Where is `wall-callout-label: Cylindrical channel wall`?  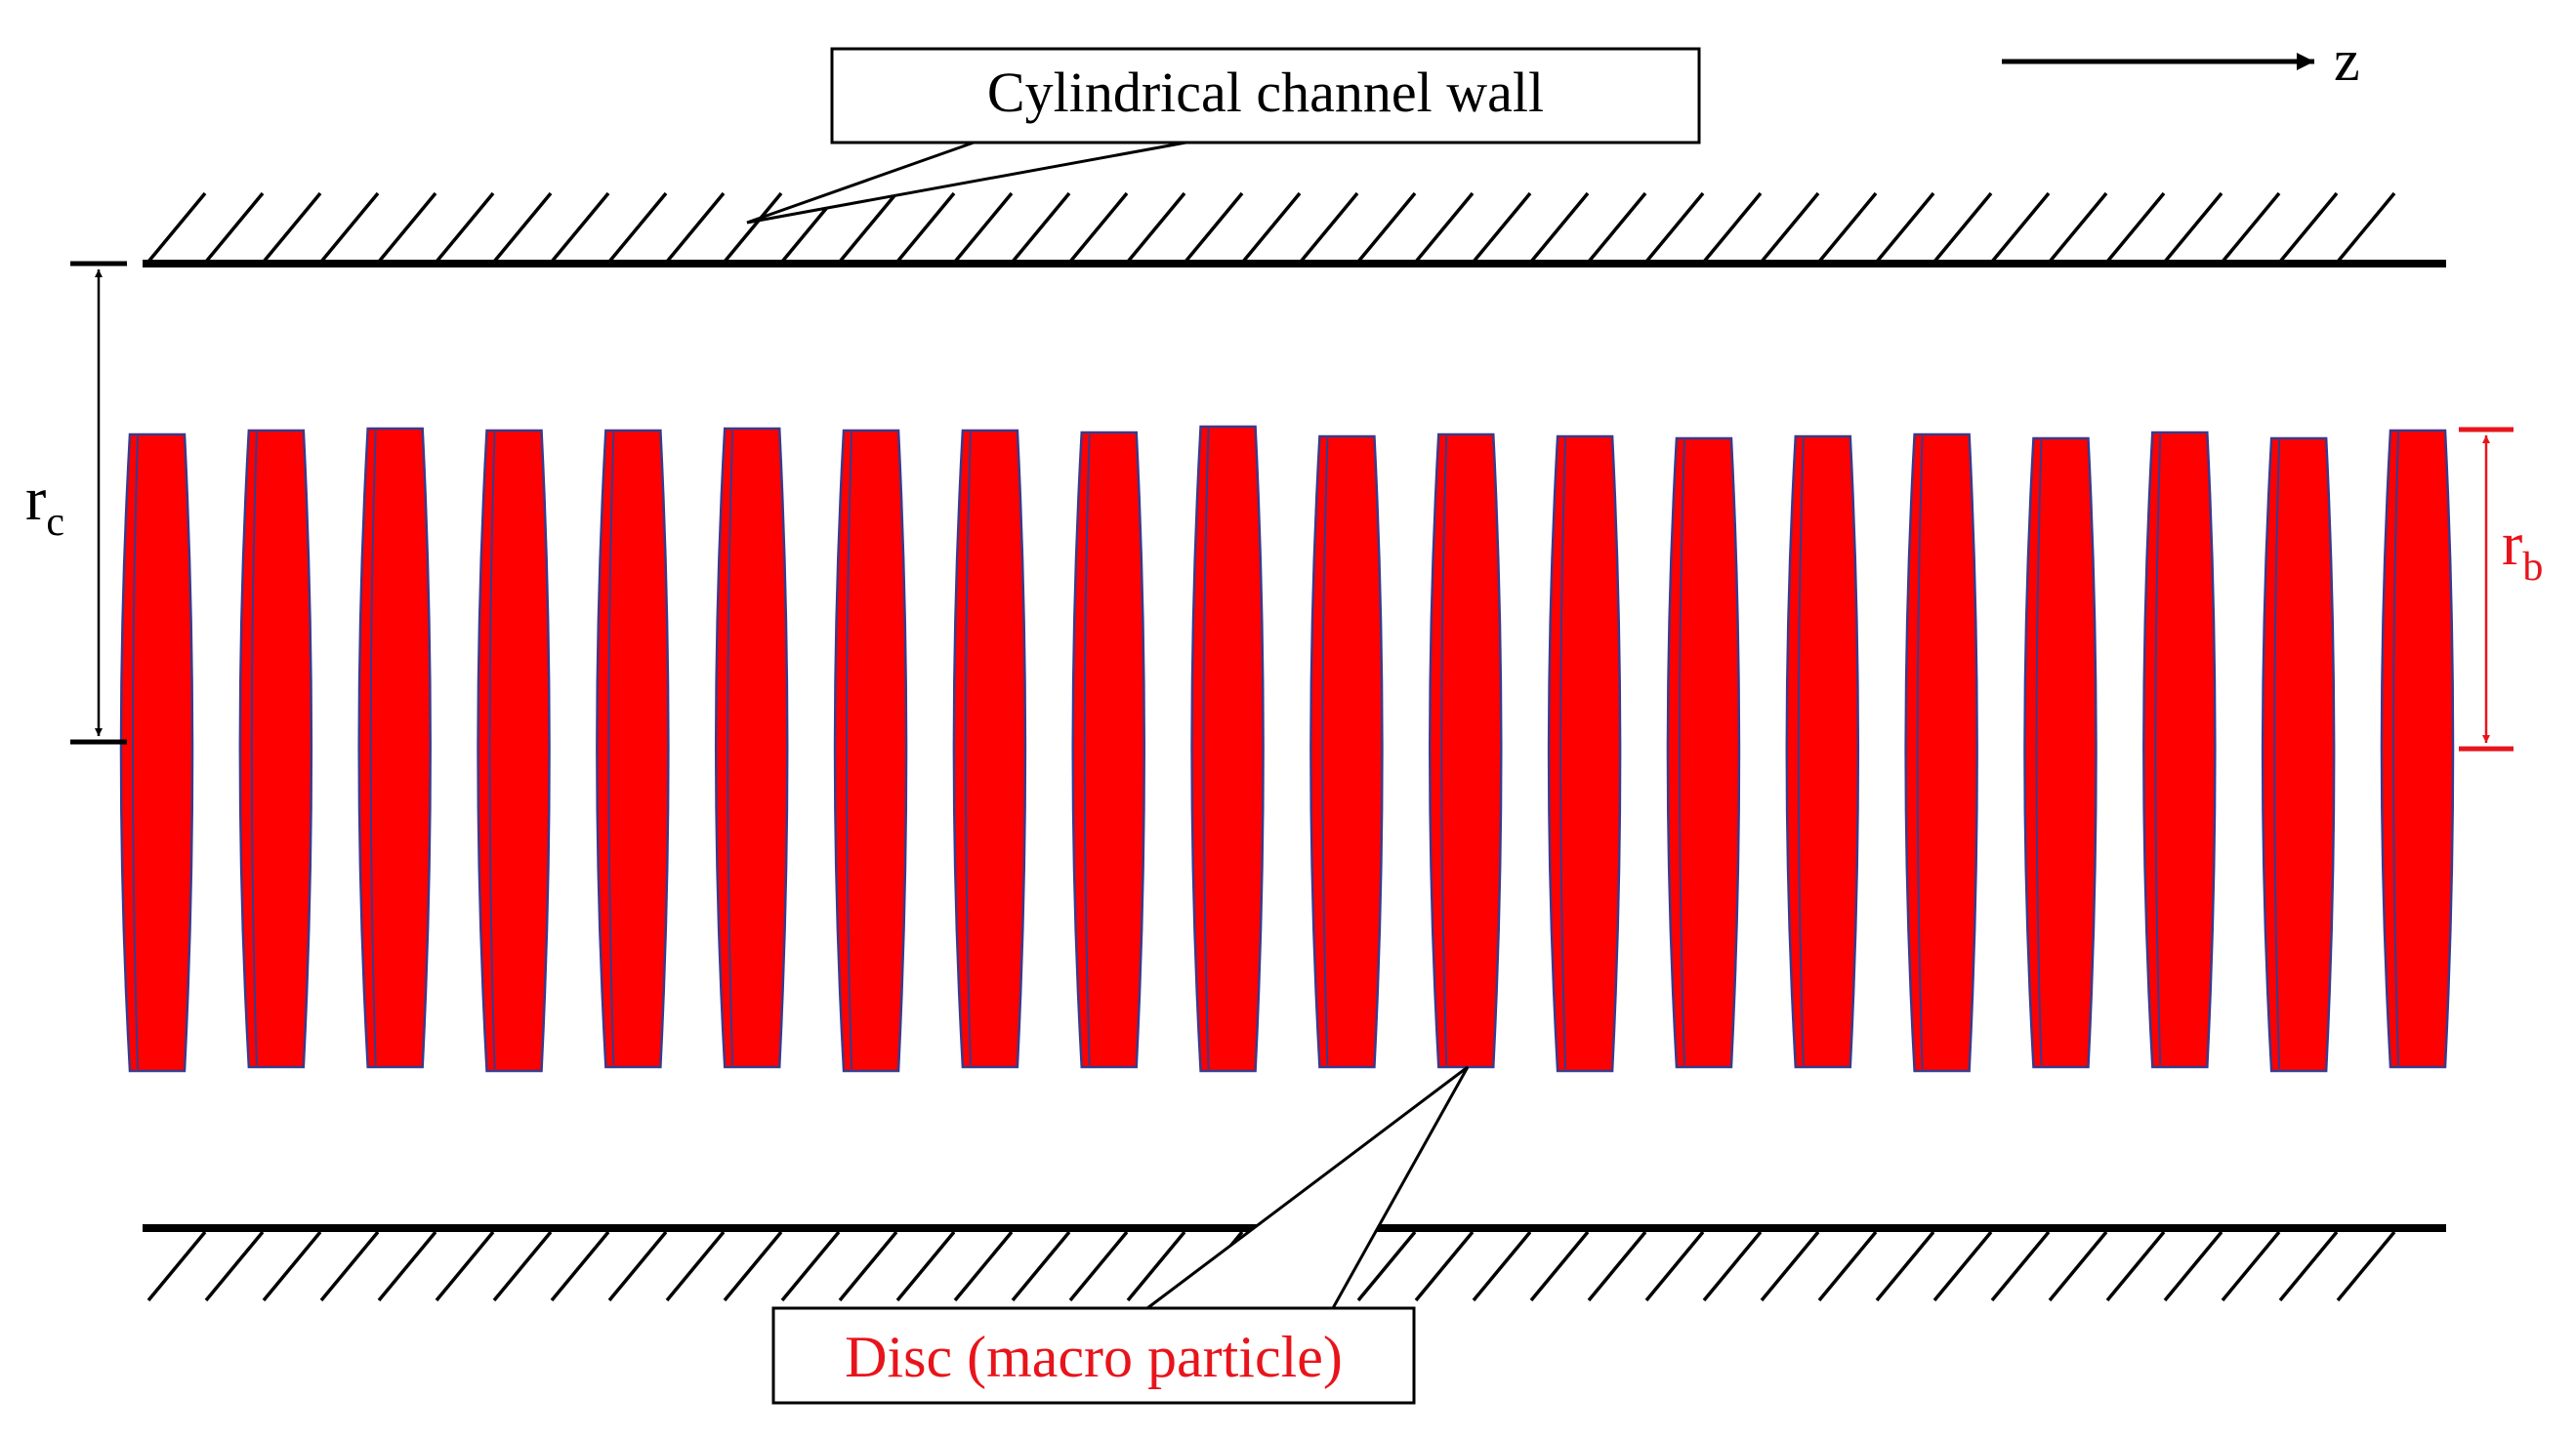 wall-callout-label: Cylindrical channel wall is located at coordinates (1265, 92).